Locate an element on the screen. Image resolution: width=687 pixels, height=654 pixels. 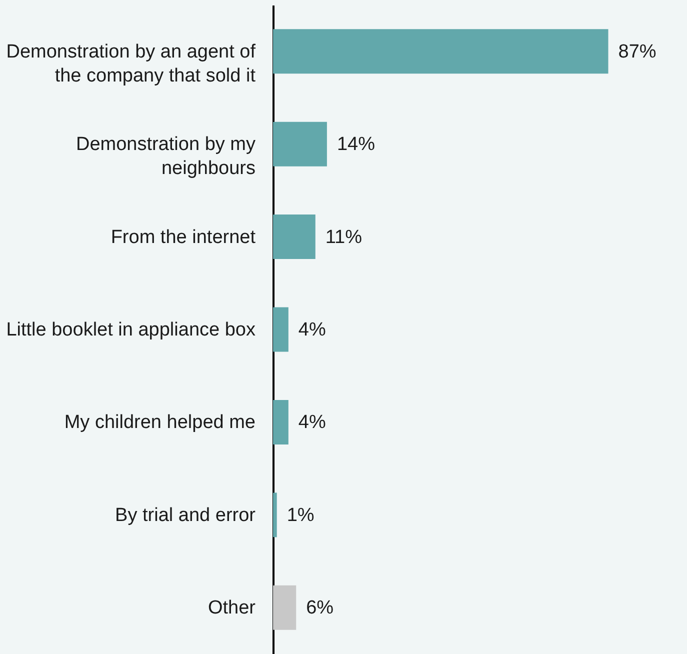
y-tick-label: My children helped me is located at coordinates (160, 423).